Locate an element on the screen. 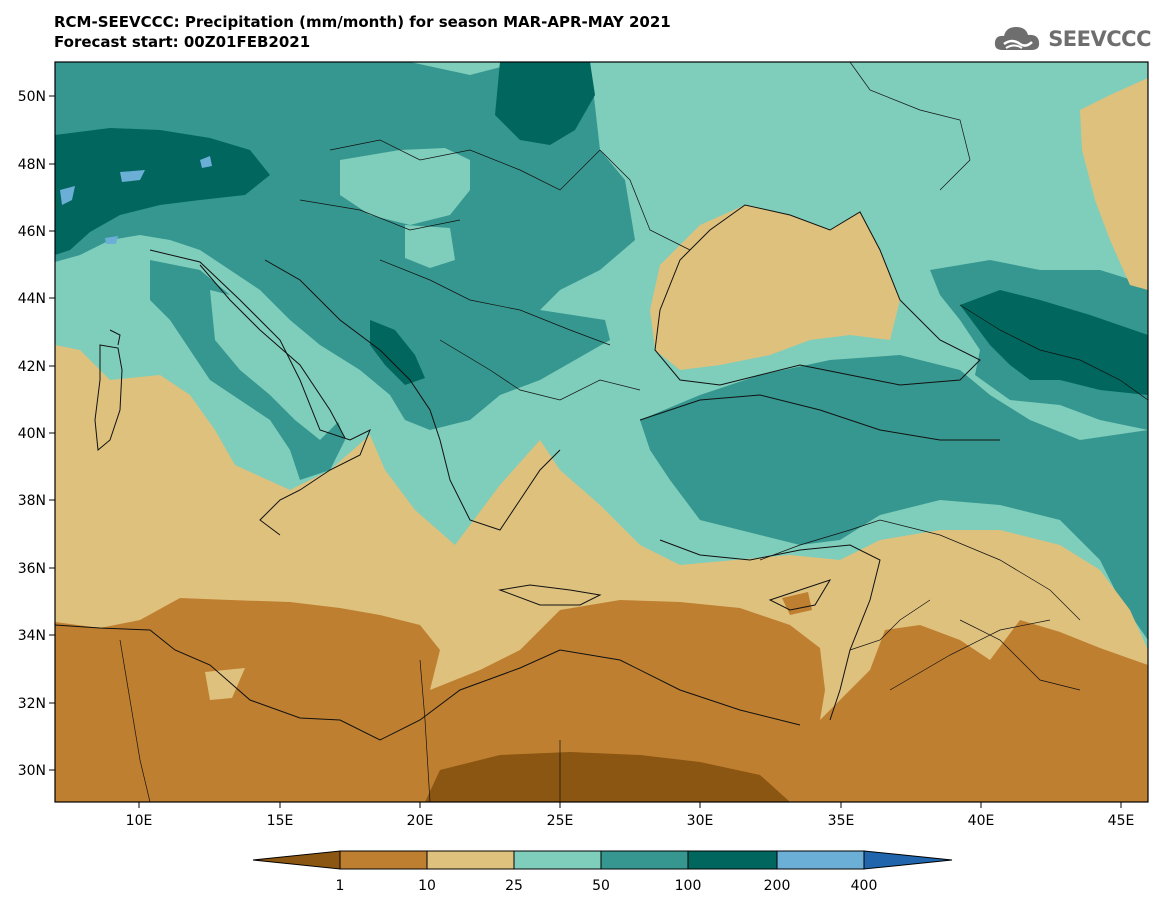 The width and height of the screenshot is (1165, 907). field-200-400-c is located at coordinates (206, 162).